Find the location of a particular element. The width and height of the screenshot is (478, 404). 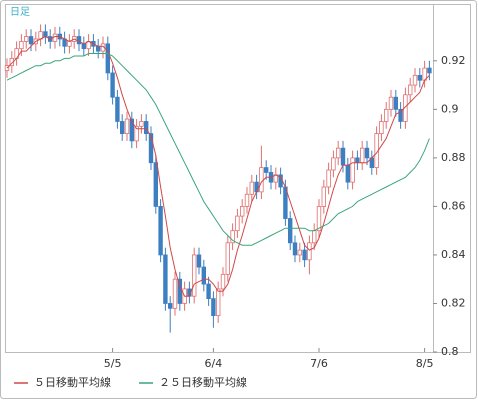

x-tick-label: 7/6 is located at coordinates (319, 363).